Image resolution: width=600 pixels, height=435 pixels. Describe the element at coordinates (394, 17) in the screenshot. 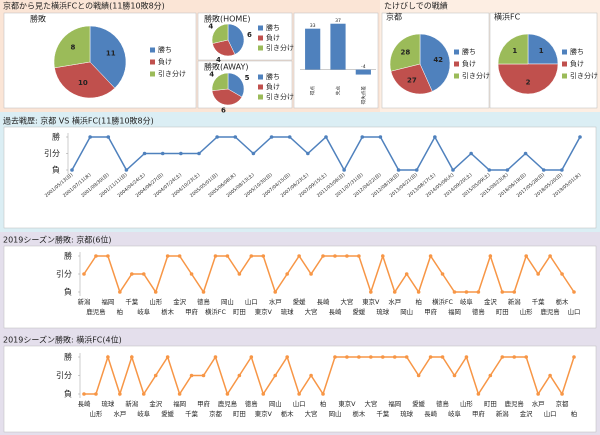

I see `chart-title: 京都` at that location.